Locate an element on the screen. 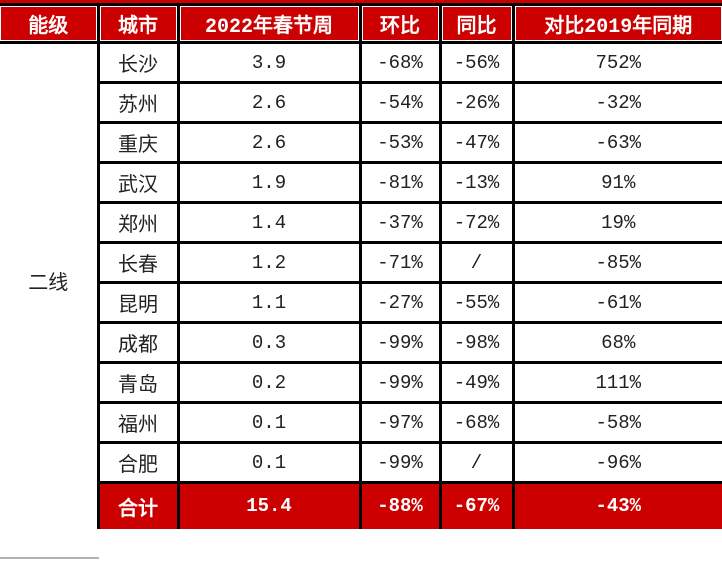 The width and height of the screenshot is (722, 566). week-cell: 1.2 is located at coordinates (269, 262).